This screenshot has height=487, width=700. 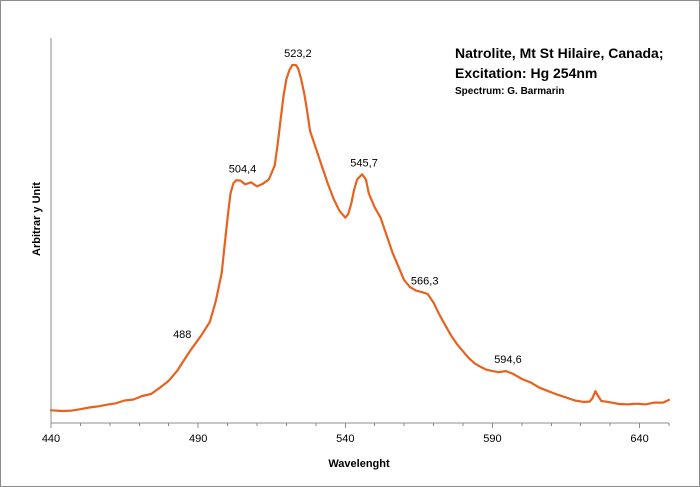 I want to click on peak-label: 566,3, so click(x=425, y=281).